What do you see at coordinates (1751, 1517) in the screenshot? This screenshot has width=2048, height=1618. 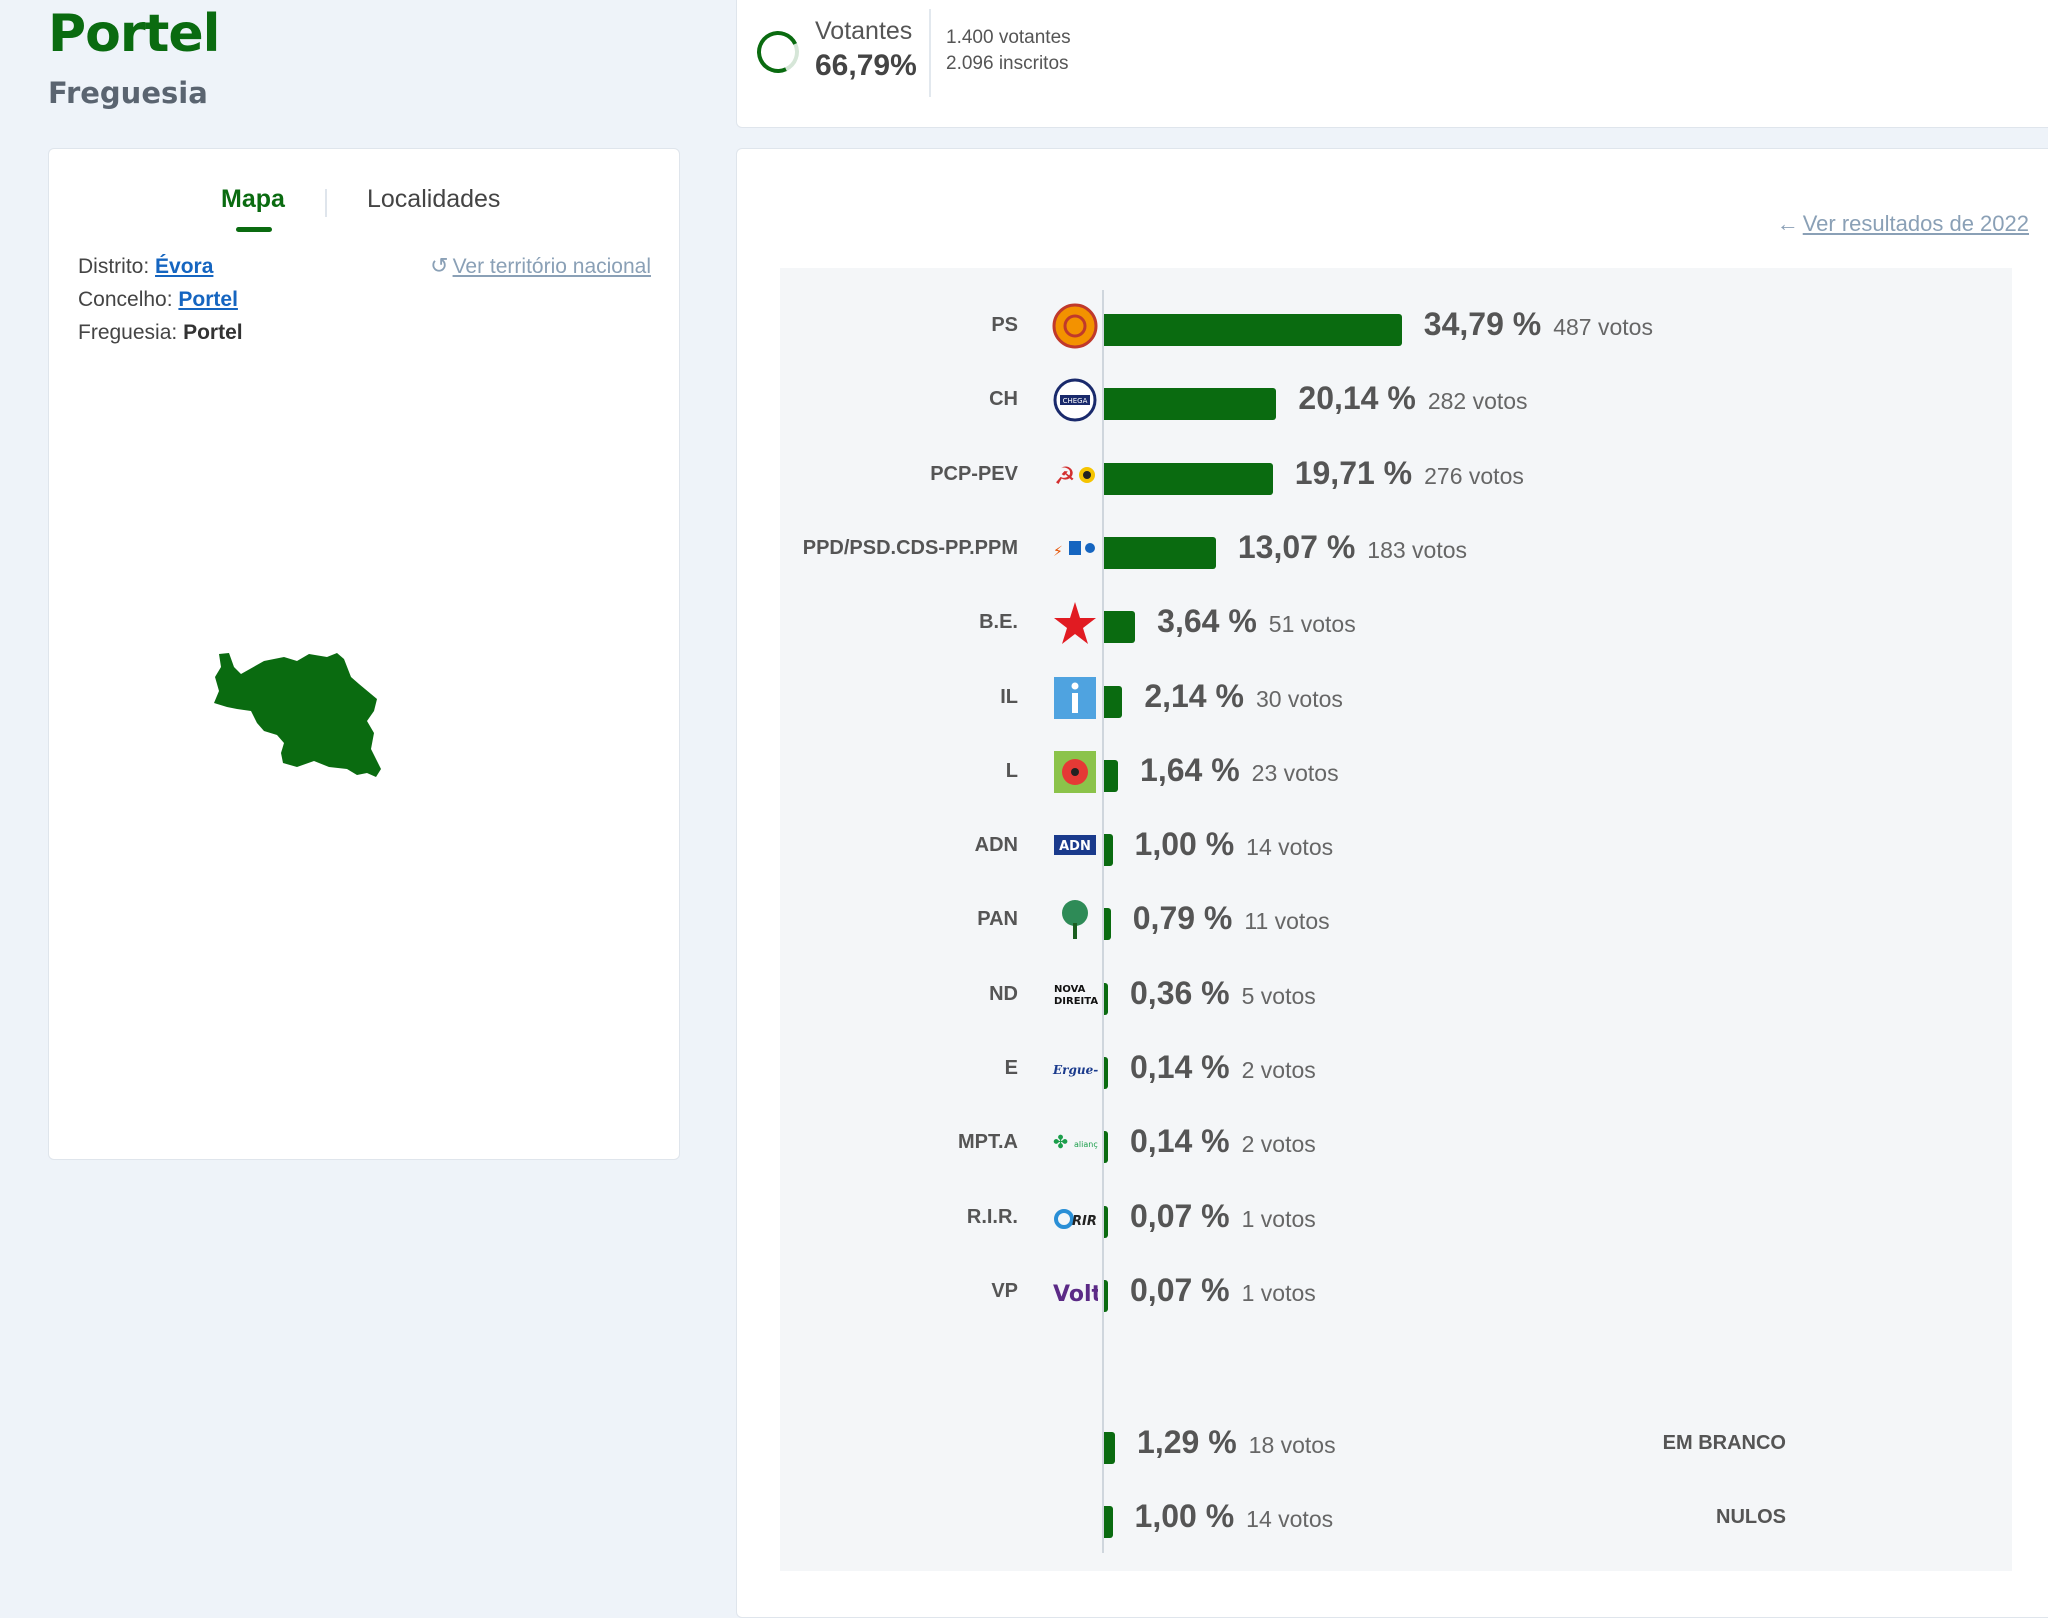 I see `party-name: NULOS` at bounding box center [1751, 1517].